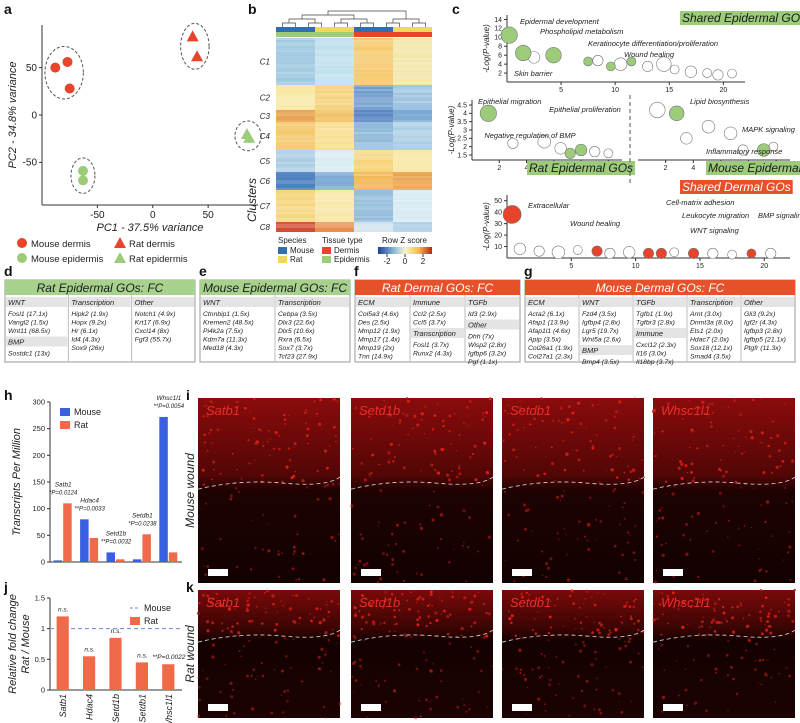 This screenshot has width=800, height=723. Describe the element at coordinates (601, 340) in the screenshot. I see `gene-fc: Wnt5a (2.6x)` at that location.